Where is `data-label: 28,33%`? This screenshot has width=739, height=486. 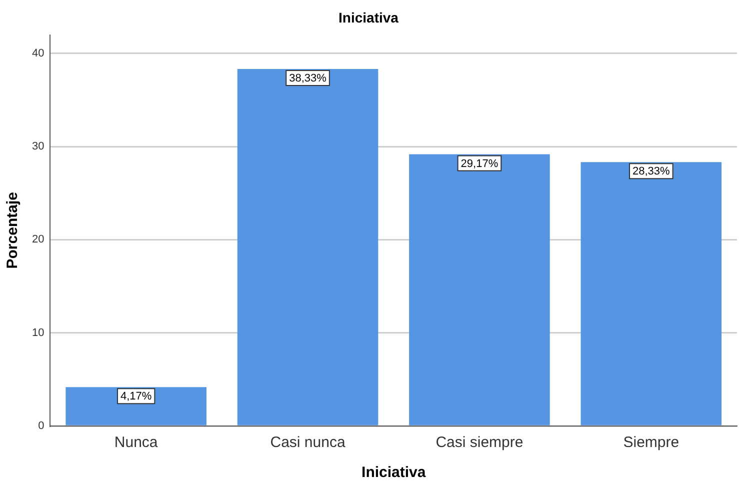
data-label: 28,33% is located at coordinates (651, 172).